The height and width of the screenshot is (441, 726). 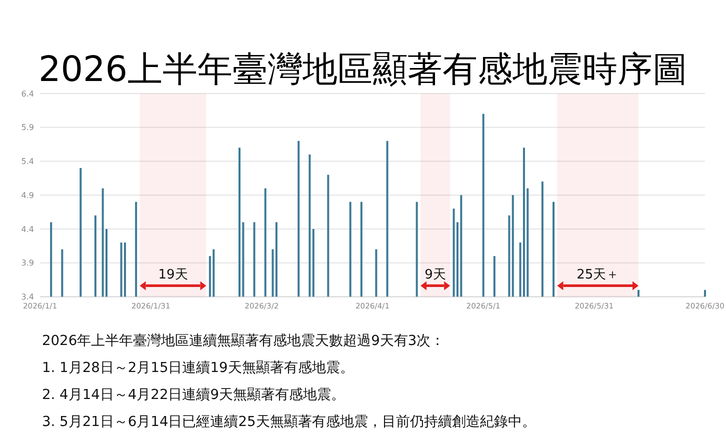 I want to click on y-tick-label: 3.4, so click(x=27, y=297).